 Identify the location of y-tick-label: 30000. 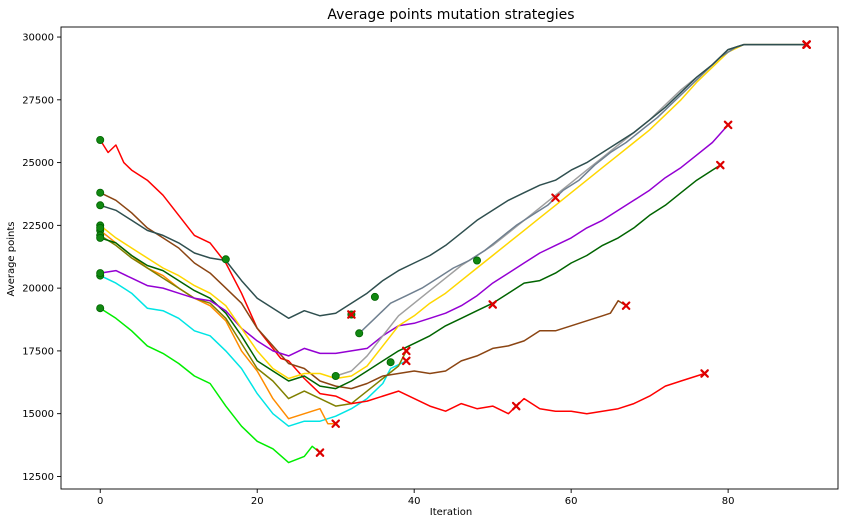
(38, 38).